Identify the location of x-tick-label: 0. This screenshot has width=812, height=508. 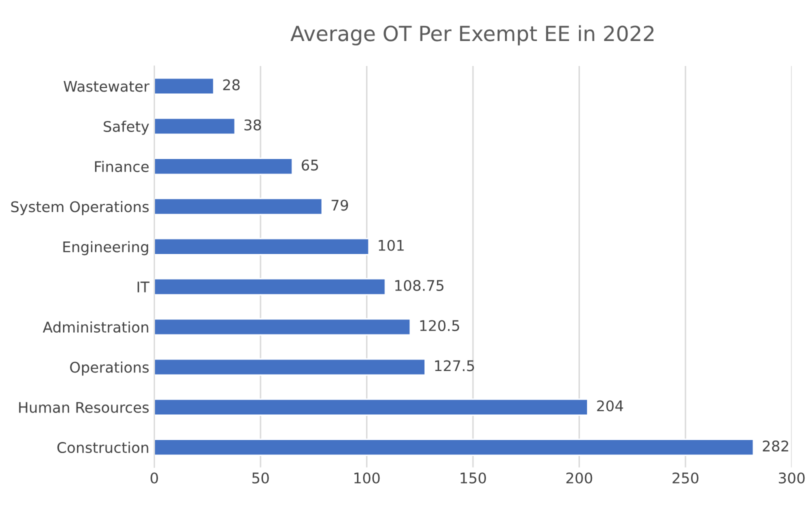
(154, 478).